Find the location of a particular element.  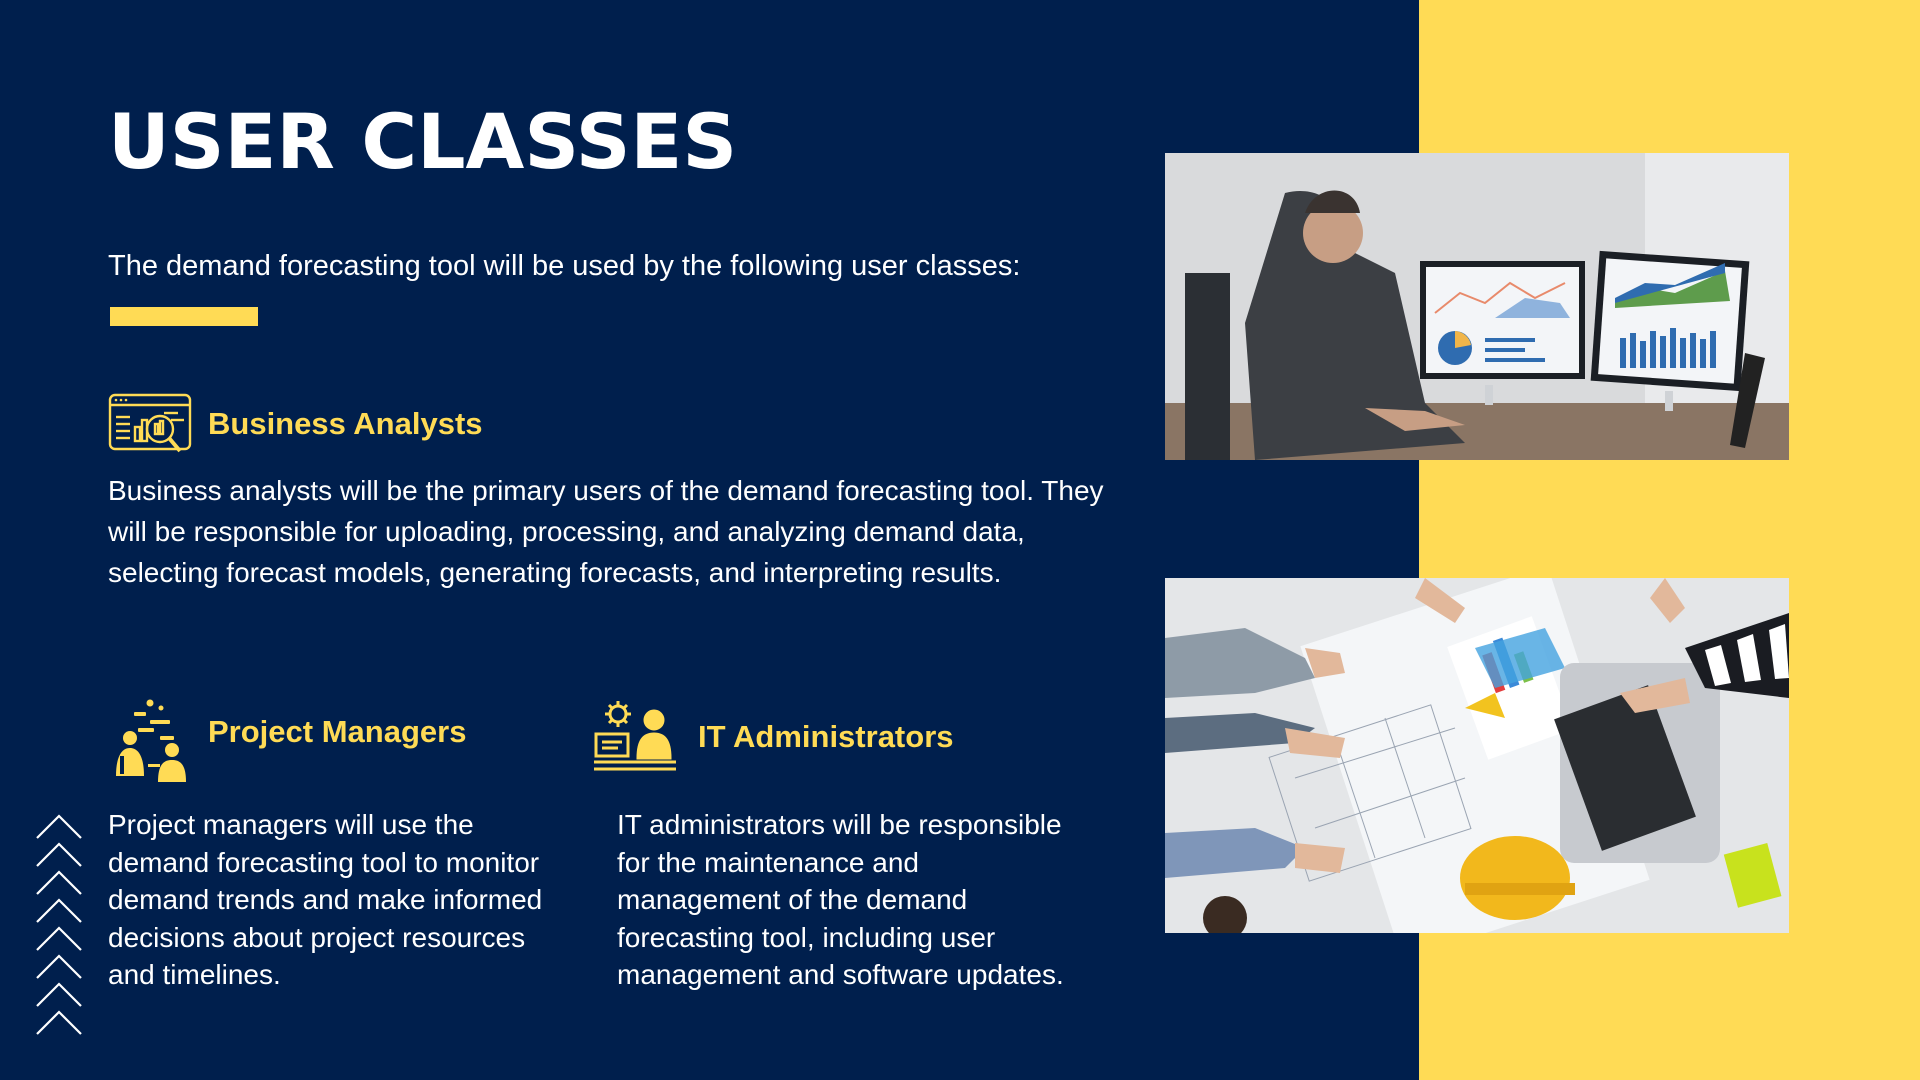

data-analysis-icon is located at coordinates (150, 427).